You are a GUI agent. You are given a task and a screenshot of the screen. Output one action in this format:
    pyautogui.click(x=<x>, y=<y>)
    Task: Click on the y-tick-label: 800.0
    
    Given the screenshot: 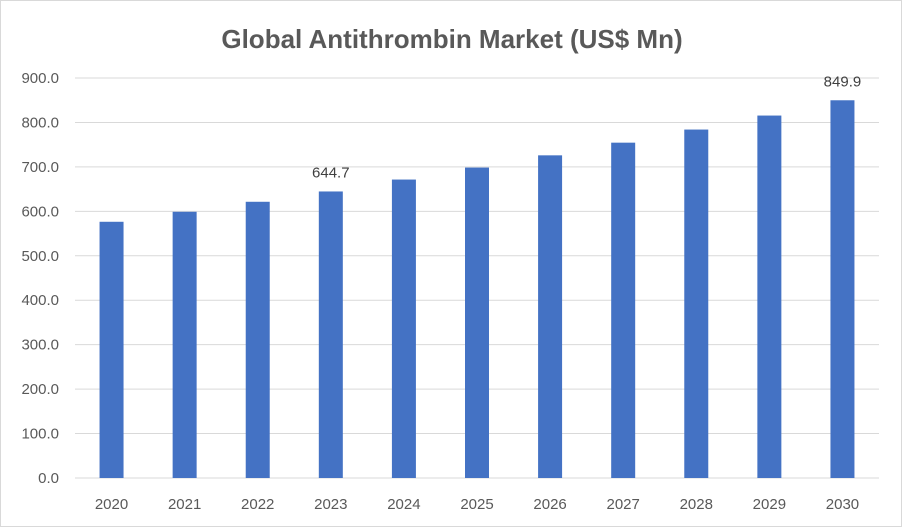 What is the action you would take?
    pyautogui.click(x=40, y=122)
    